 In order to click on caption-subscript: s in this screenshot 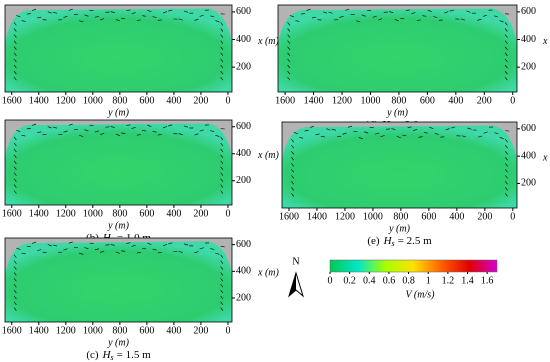, I will do `click(112, 357)`.